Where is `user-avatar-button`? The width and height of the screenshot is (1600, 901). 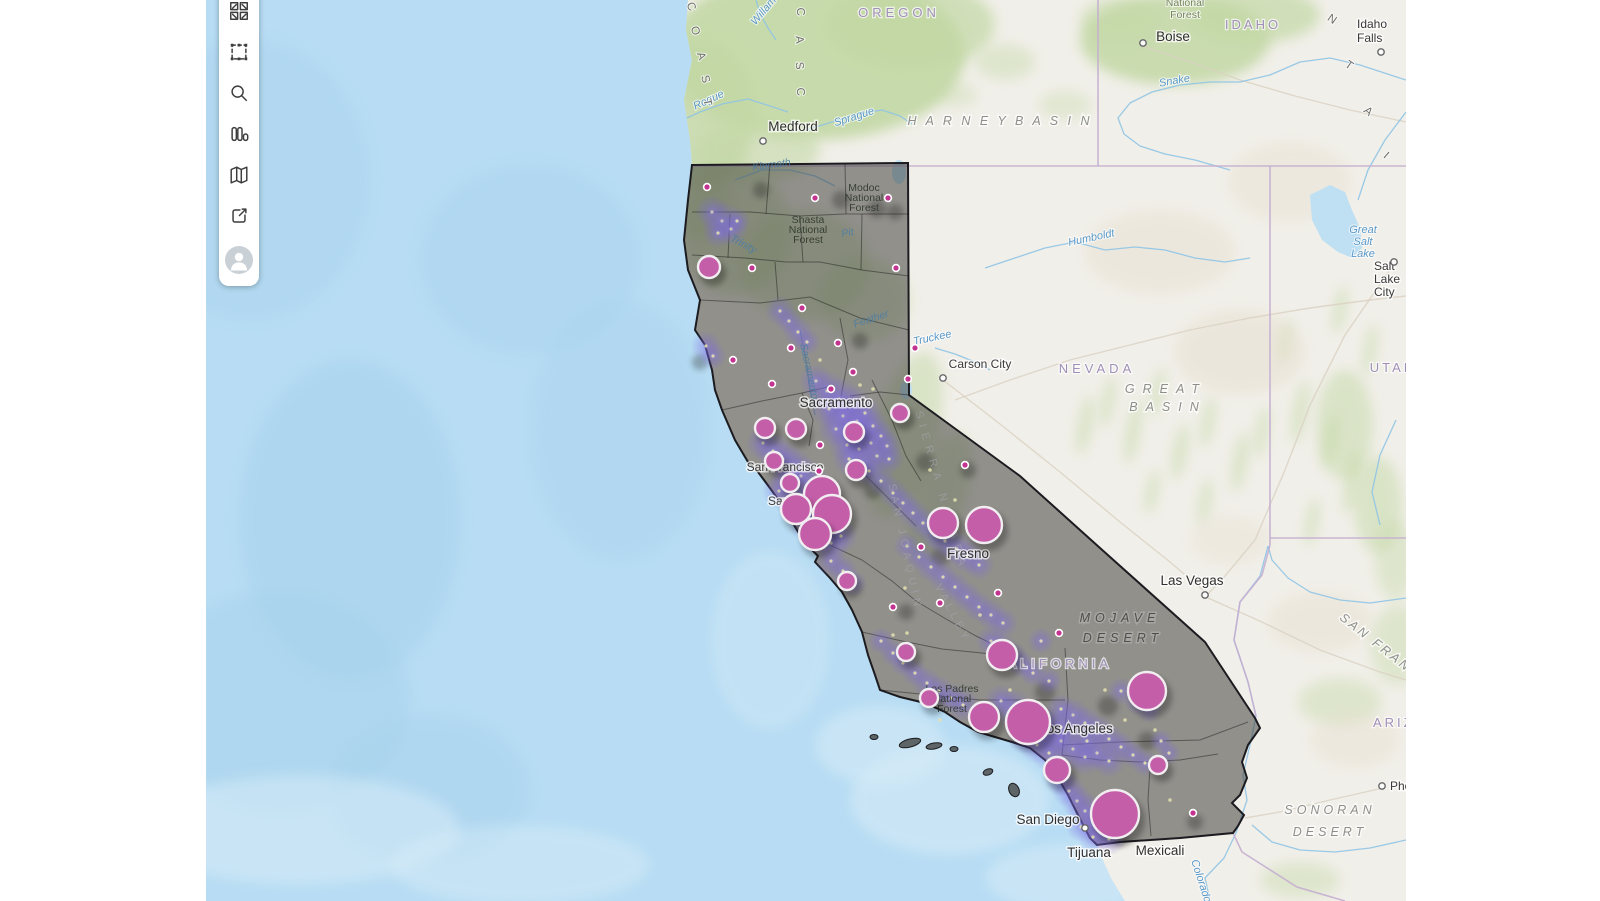
user-avatar-button is located at coordinates (239, 260).